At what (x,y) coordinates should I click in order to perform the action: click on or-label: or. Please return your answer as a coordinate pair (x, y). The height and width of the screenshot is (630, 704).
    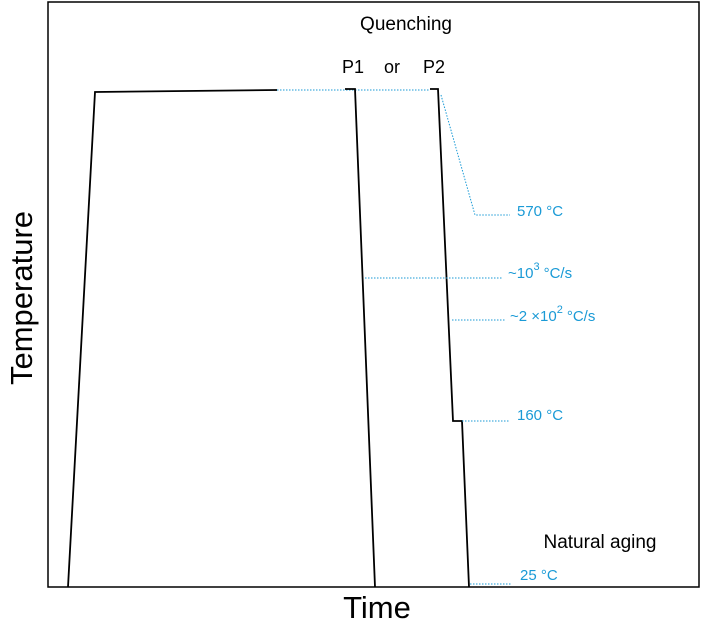
    Looking at the image, I should click on (392, 67).